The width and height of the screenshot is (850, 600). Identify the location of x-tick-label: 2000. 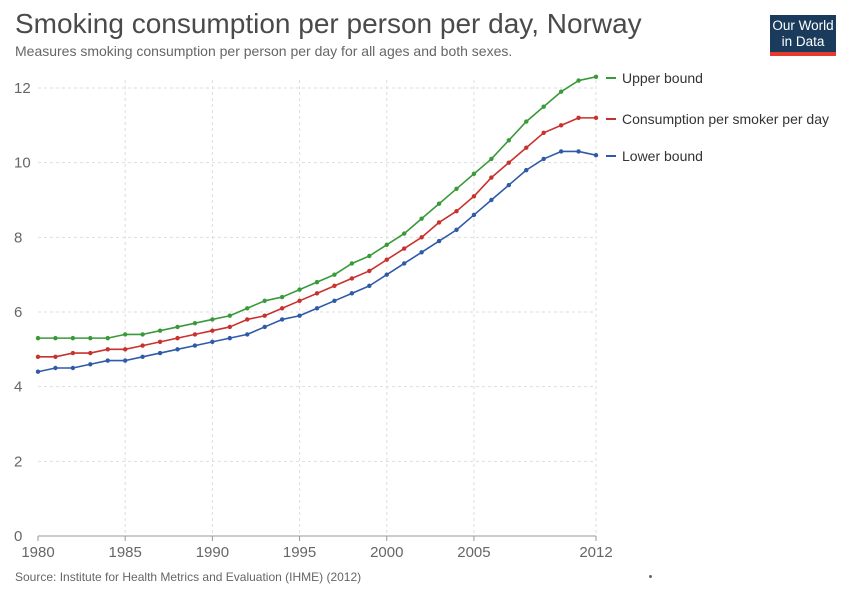
(386, 552).